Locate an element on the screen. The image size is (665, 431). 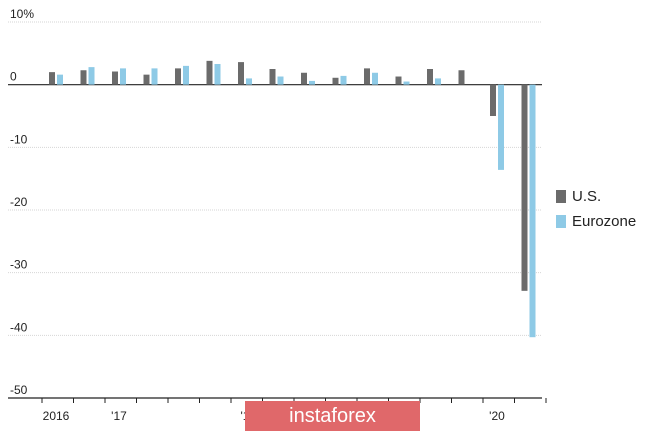
watermark-banner: instaforex is located at coordinates (332, 416).